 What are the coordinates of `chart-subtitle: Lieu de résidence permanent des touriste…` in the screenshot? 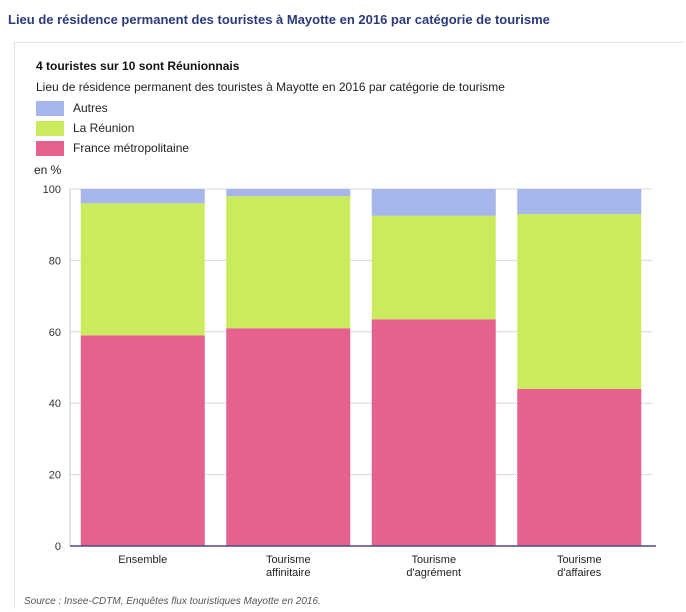 It's located at (270, 87).